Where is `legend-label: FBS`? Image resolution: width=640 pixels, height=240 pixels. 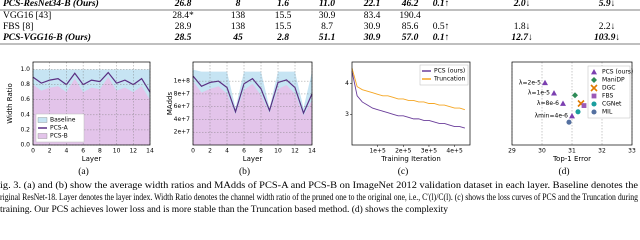 legend-label: FBS is located at coordinates (607, 96).